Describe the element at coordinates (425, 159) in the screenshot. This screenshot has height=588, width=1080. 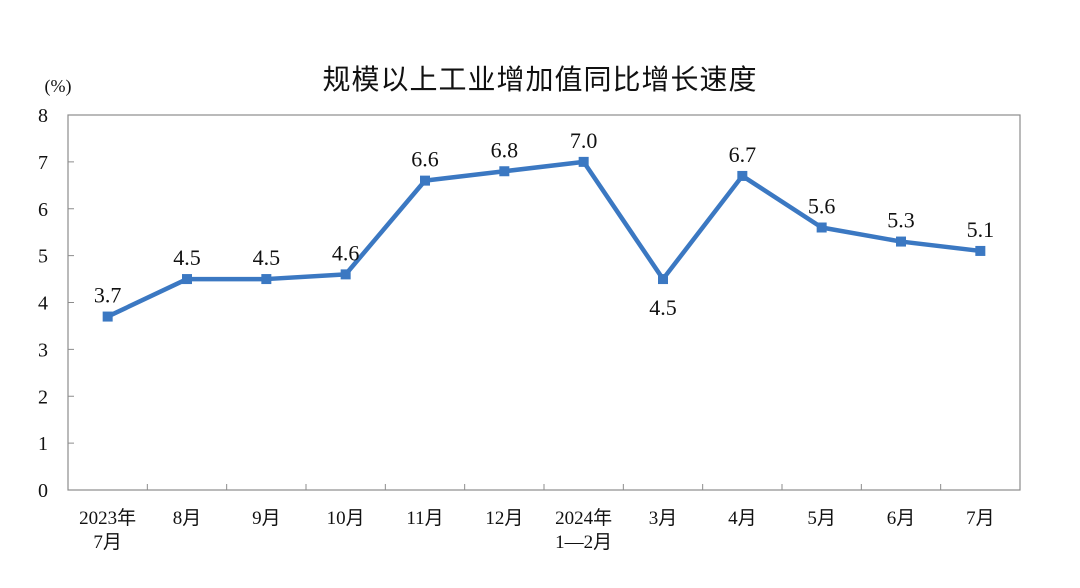
I see `data-label: 6.6` at that location.